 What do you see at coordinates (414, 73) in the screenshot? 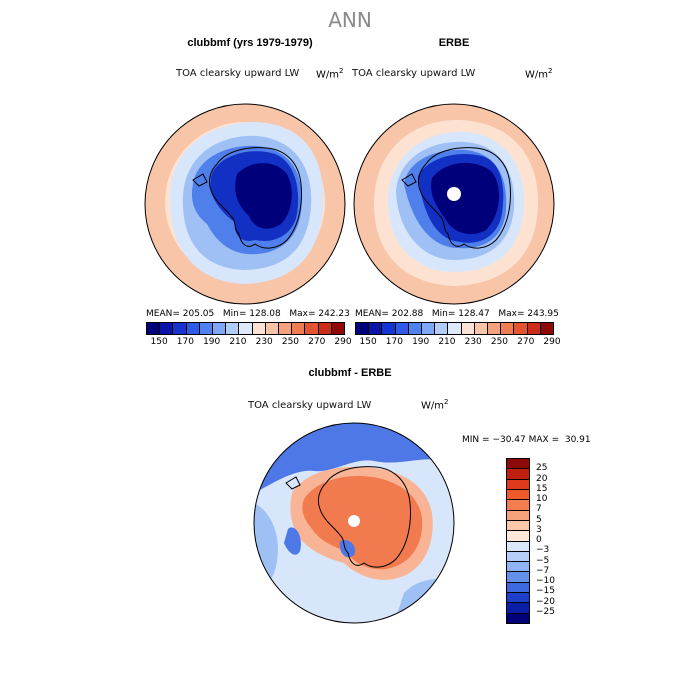
I see `obs-field-label: TOA clearsky upward LW` at bounding box center [414, 73].